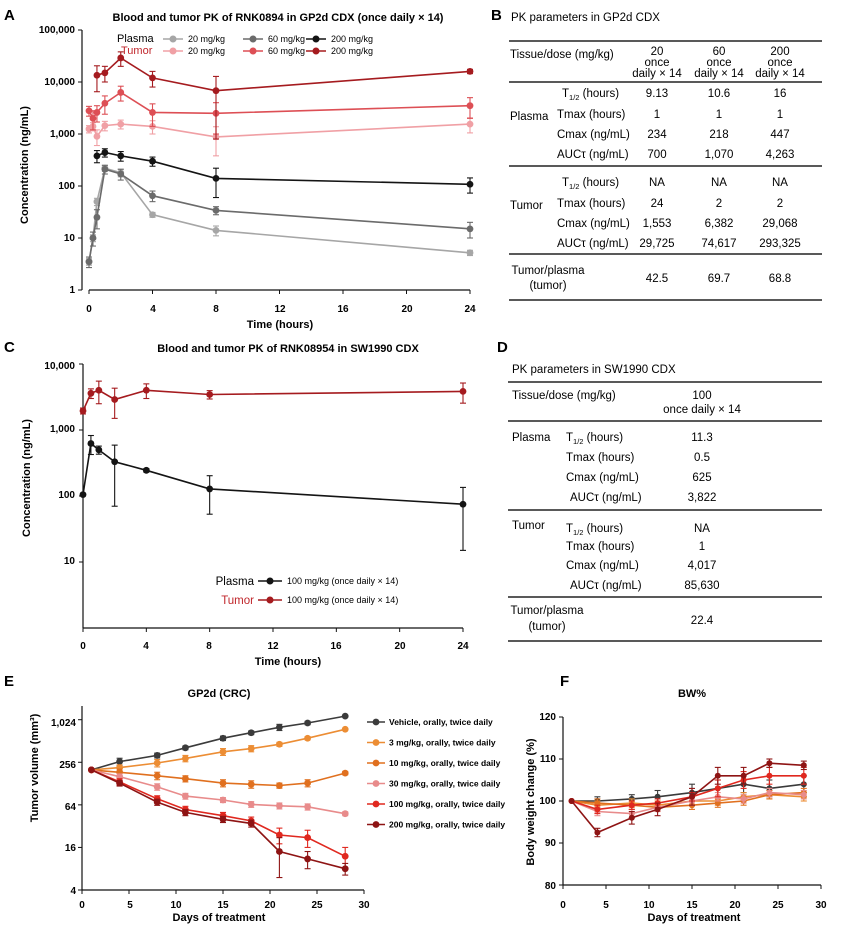 The image size is (850, 928). Describe the element at coordinates (209, 646) in the screenshot. I see `c-xtick: 8` at that location.